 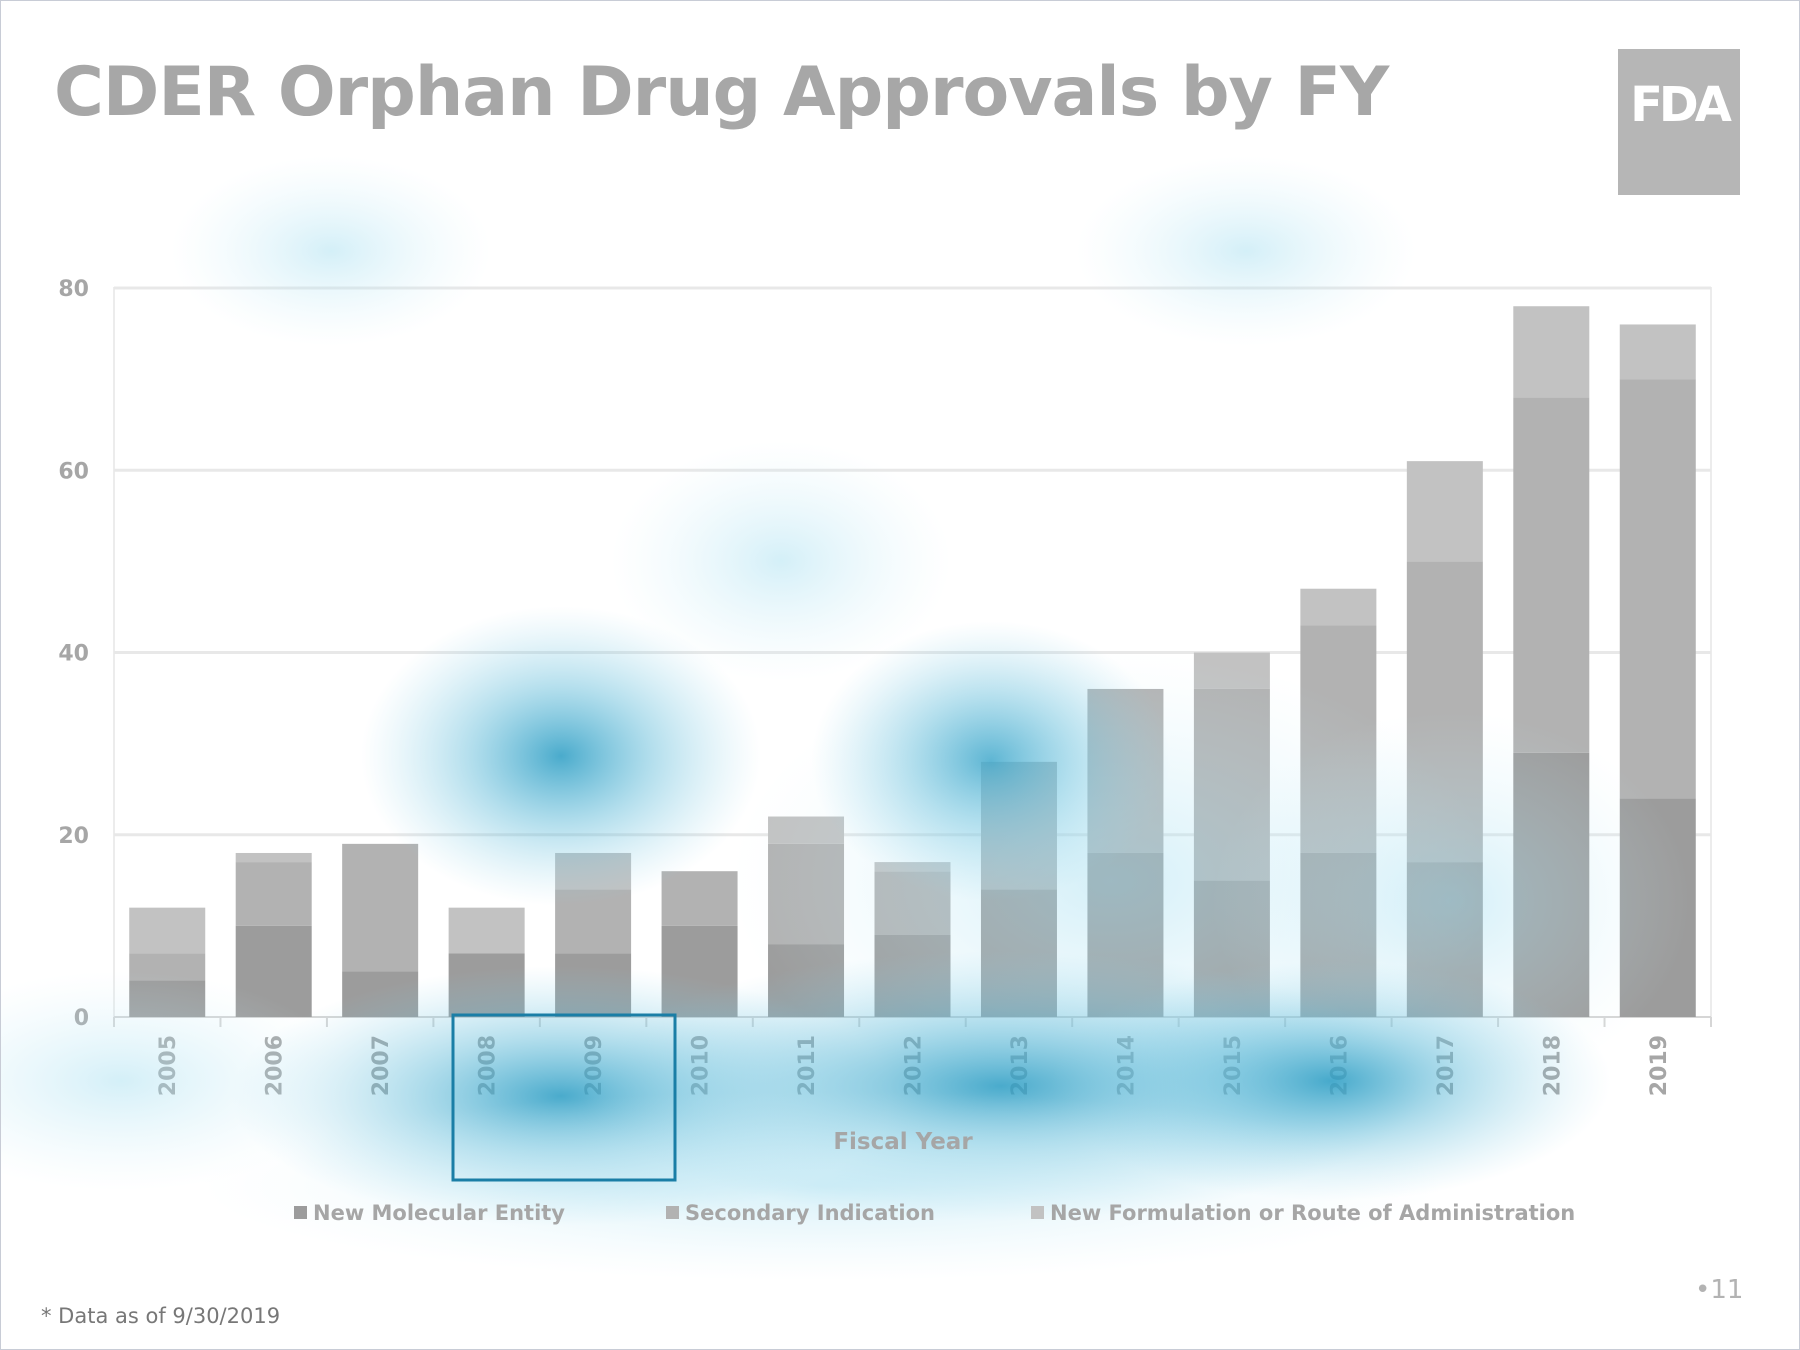 What do you see at coordinates (1657, 589) in the screenshot?
I see `bar-segment-secondary-indication-2019` at bounding box center [1657, 589].